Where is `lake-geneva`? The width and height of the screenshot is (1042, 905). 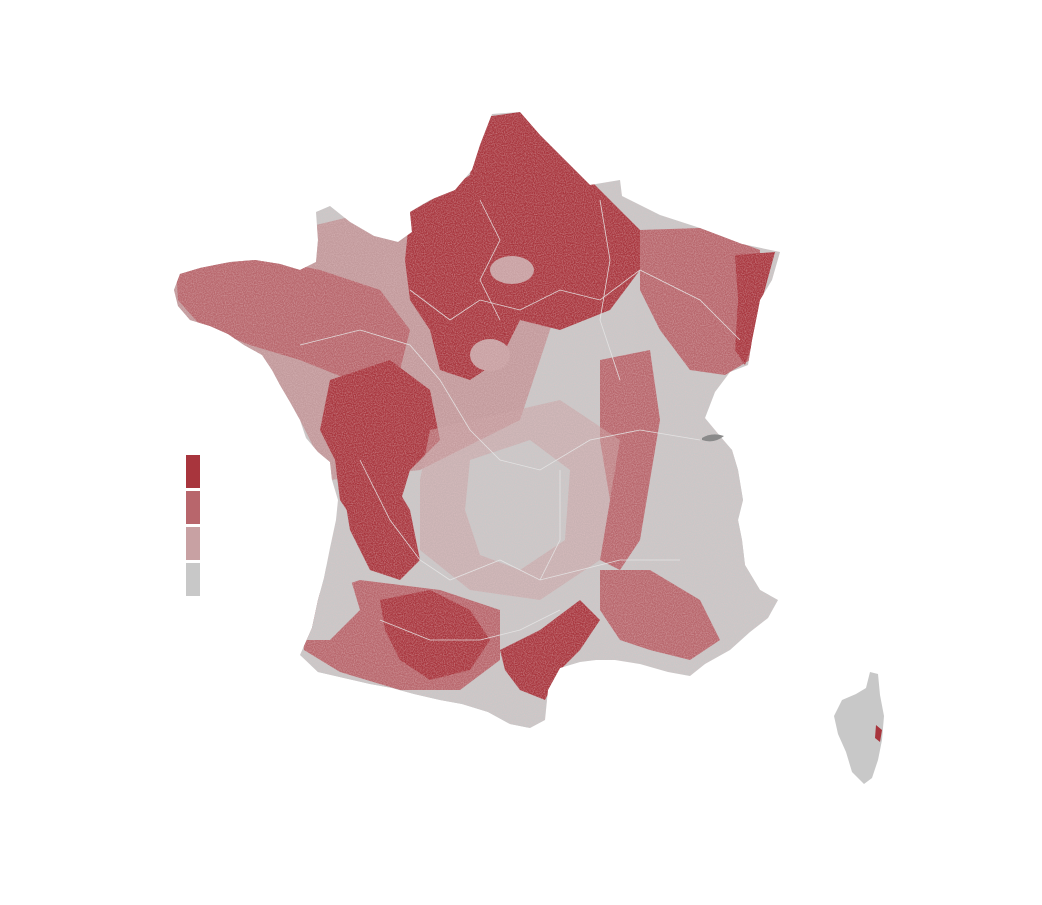
lake-geneva is located at coordinates (713, 438).